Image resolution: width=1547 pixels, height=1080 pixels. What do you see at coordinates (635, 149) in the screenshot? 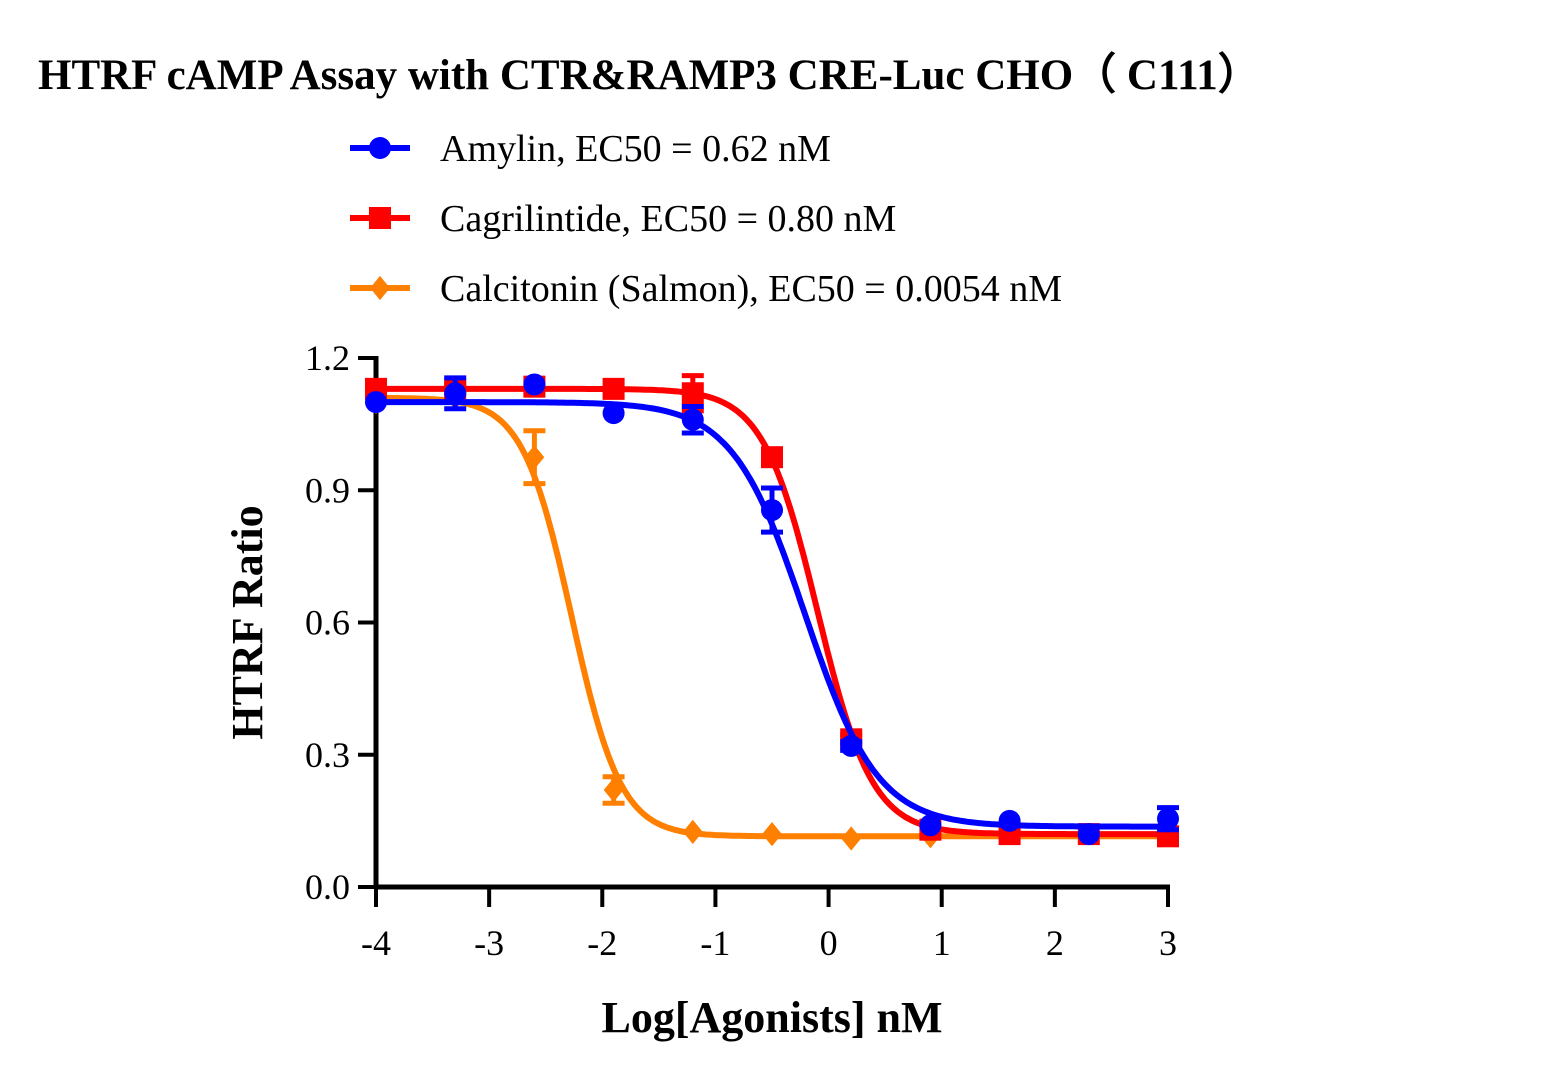
I see `legend-label: Amylin, EC50 = 0.62 nM` at bounding box center [635, 149].